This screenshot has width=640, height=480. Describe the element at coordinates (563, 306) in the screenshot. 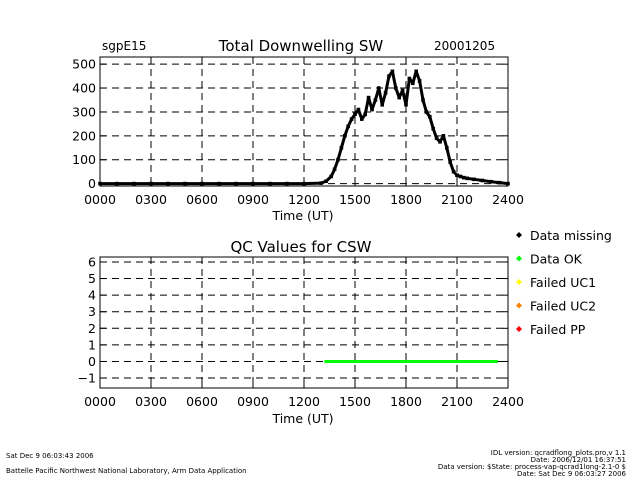

I see `legend-label: Failed UC2` at that location.